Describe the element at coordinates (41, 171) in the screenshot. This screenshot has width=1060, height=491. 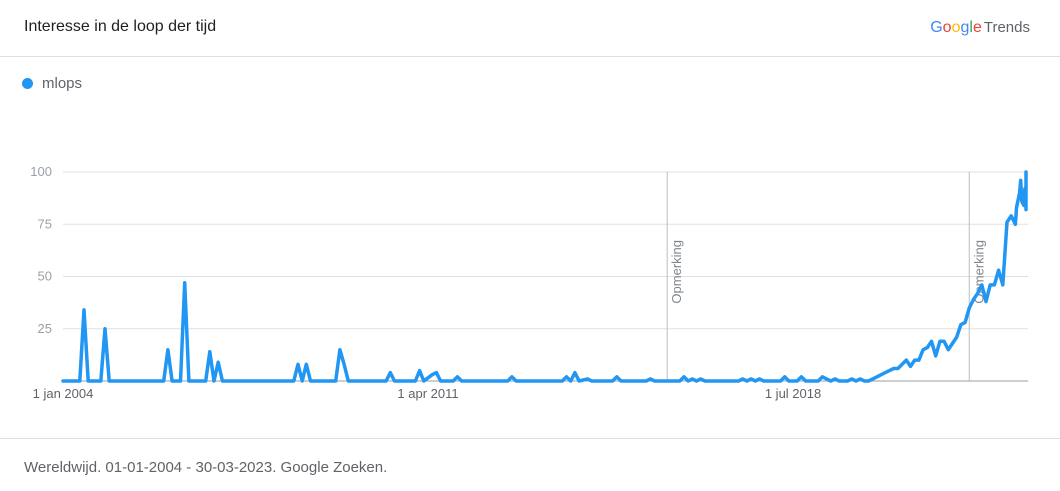
I see `y-tick-label: 100` at that location.